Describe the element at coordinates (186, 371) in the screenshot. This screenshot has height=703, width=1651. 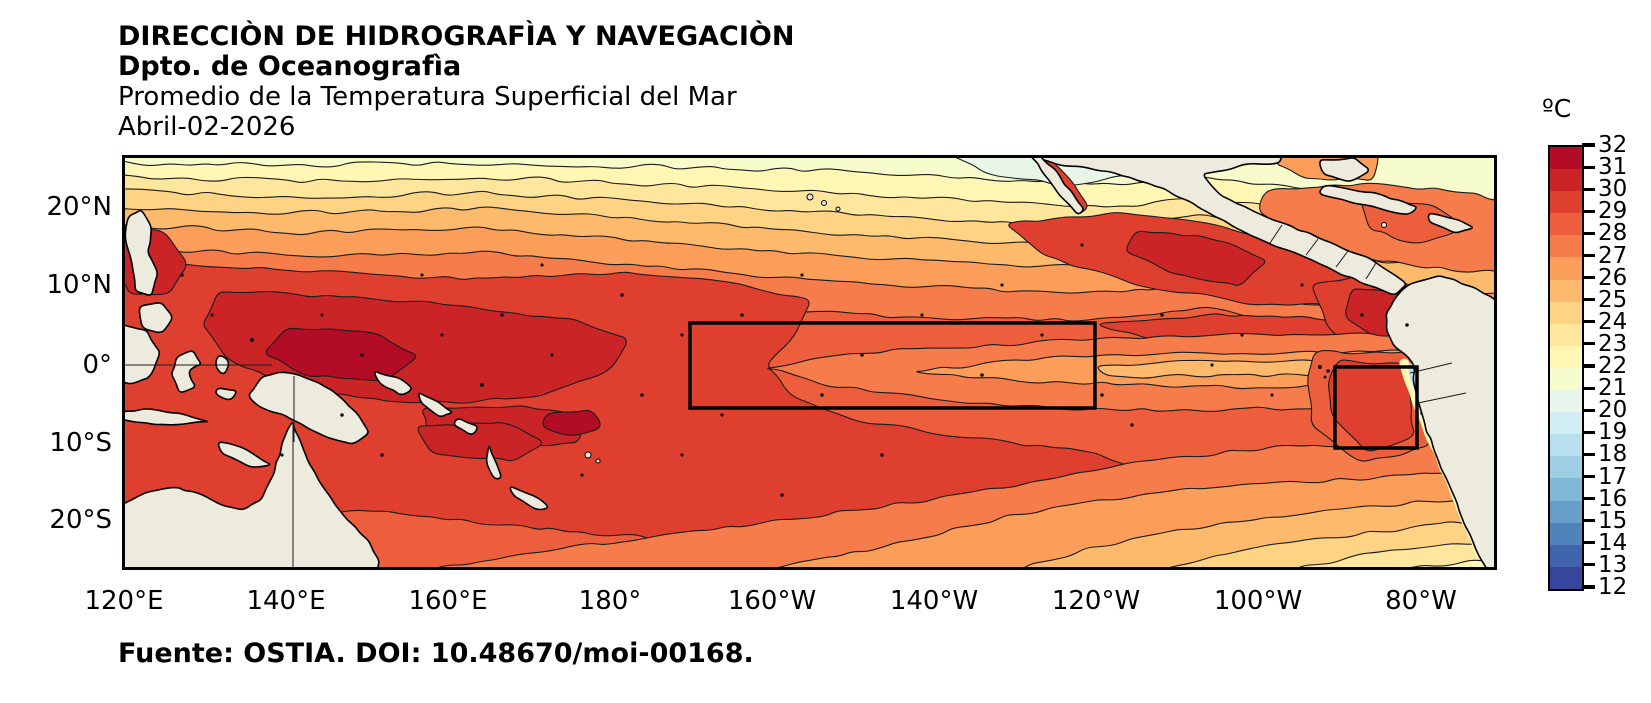
I see `land-sulawesi` at that location.